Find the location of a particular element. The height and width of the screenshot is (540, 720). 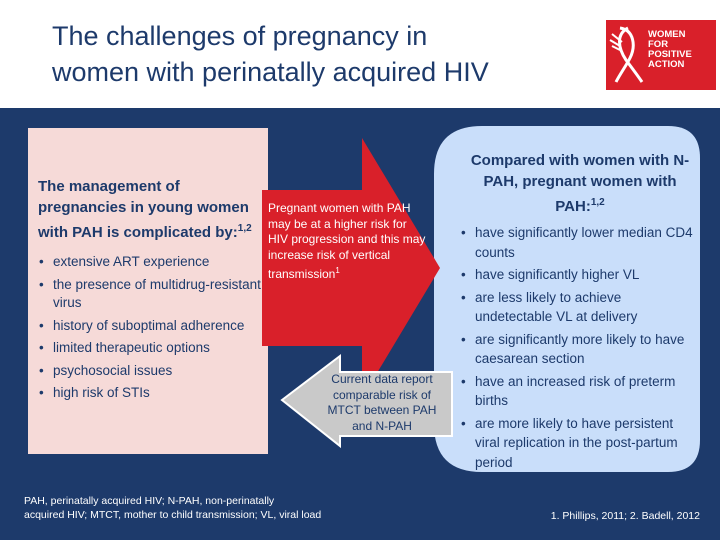

logo-text: WOMEN FOR POSITIVE ACTION is located at coordinates (670, 50).